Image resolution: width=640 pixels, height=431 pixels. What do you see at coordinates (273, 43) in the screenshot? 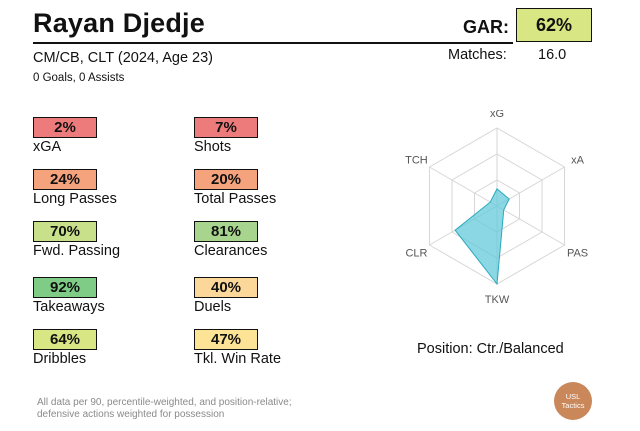
I see `header-divider` at bounding box center [273, 43].